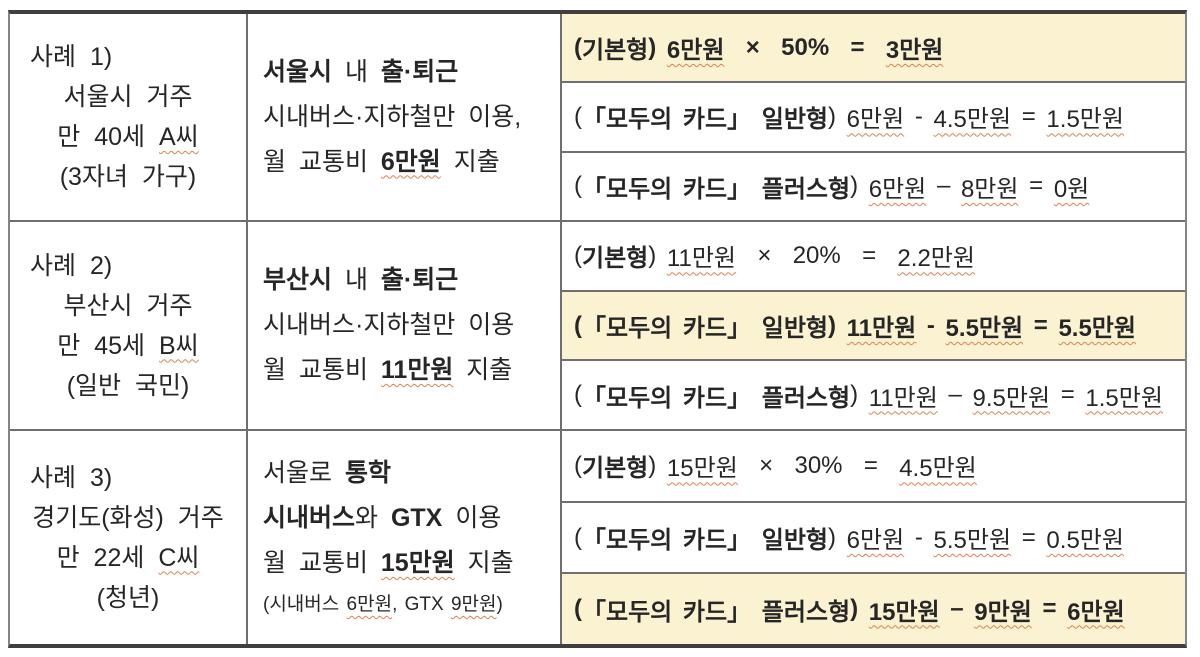 The image size is (1200, 657). What do you see at coordinates (128, 137) in the screenshot?
I see `profile-line: 만 40세 A씨` at bounding box center [128, 137].